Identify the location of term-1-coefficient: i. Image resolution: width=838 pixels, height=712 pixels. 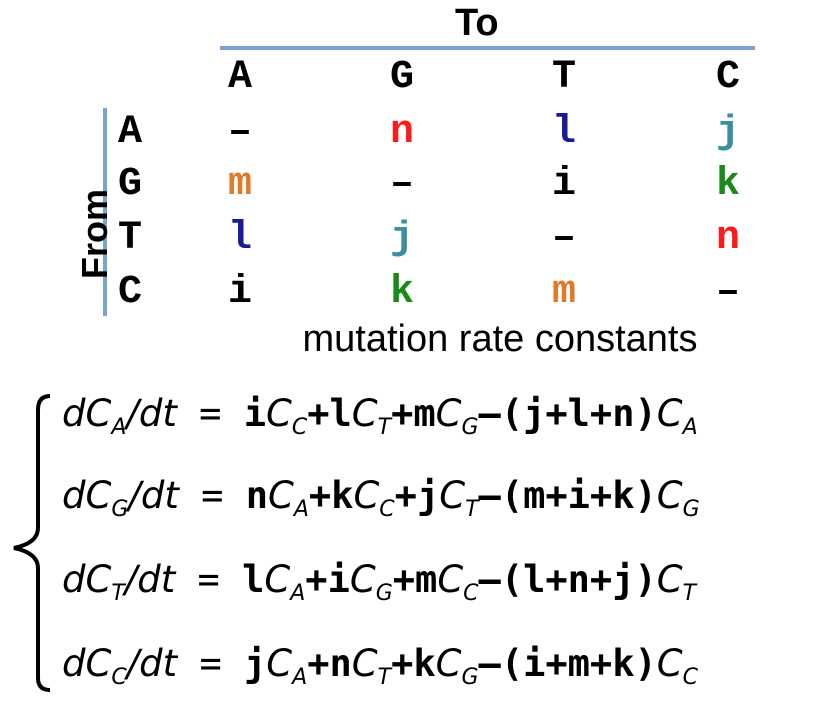
(254, 413).